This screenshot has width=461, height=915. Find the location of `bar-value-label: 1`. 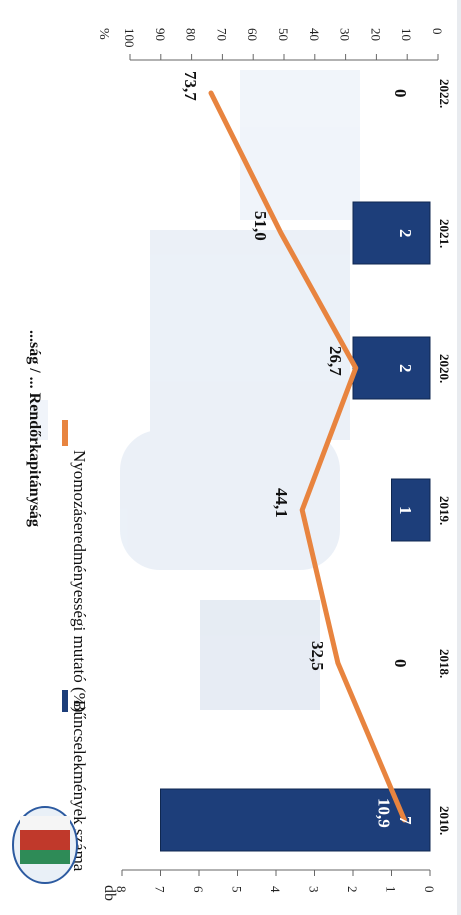

bar-value-label: 1 is located at coordinates (405, 510).